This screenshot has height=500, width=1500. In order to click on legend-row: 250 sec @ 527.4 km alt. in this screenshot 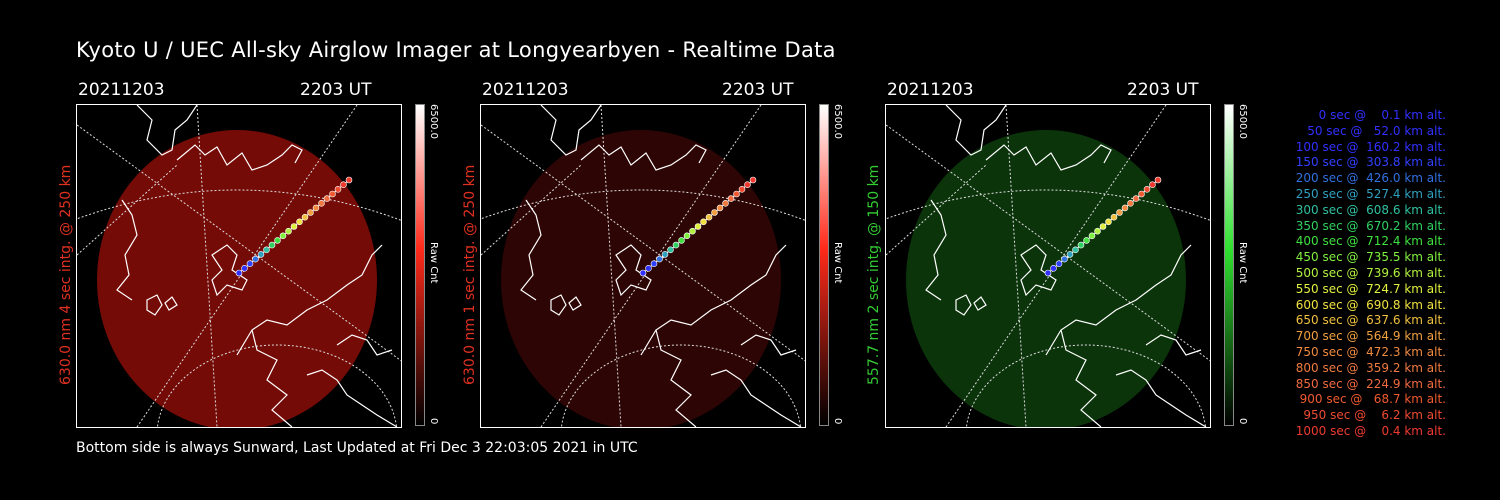, I will do `click(1368, 193)`.